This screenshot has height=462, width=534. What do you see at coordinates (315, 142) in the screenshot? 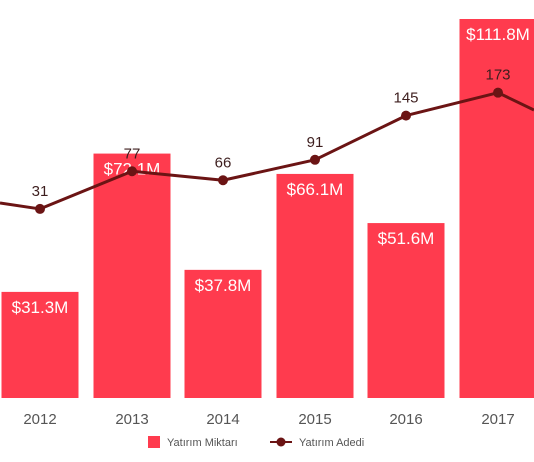
I see `line-label-2015: 91` at bounding box center [315, 142].